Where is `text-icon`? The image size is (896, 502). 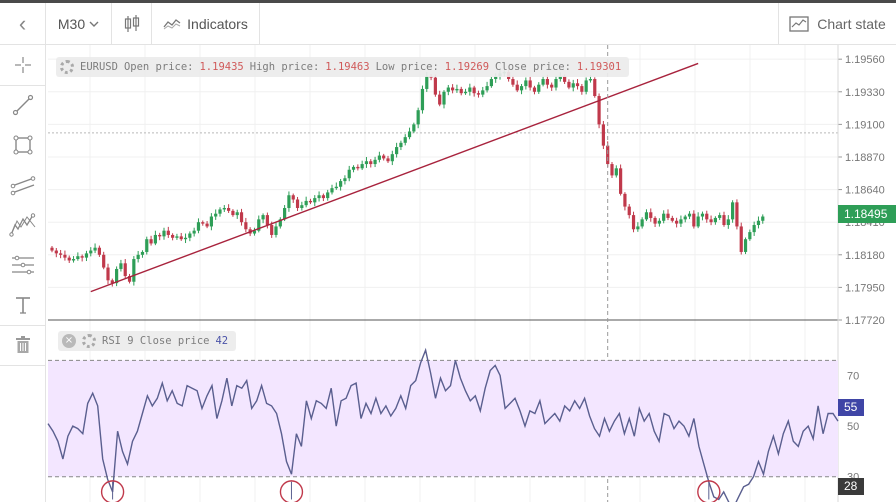
text-icon is located at coordinates (23, 305).